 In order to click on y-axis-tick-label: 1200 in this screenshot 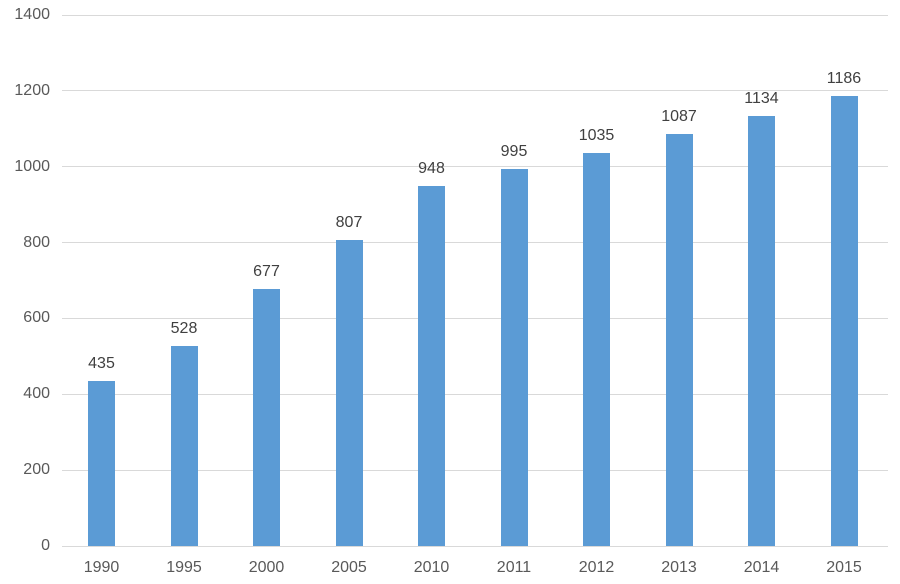, I will do `click(32, 90)`.